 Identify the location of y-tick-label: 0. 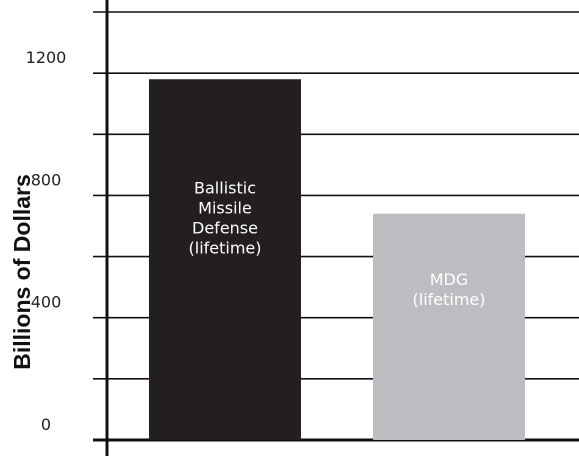
(46, 424).